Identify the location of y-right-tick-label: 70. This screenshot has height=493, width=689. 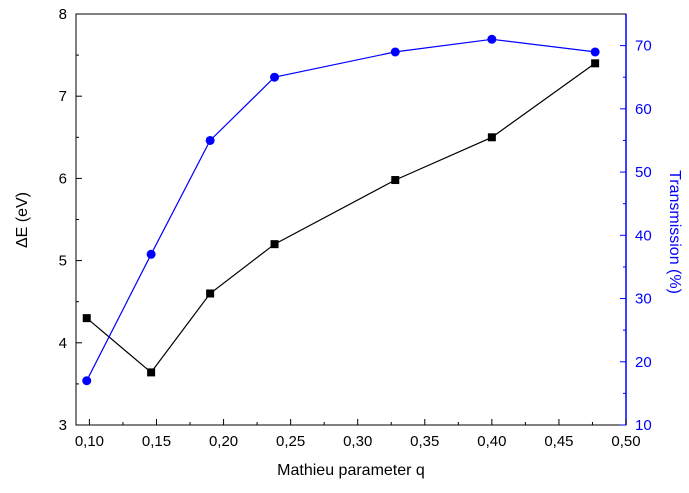
(643, 46).